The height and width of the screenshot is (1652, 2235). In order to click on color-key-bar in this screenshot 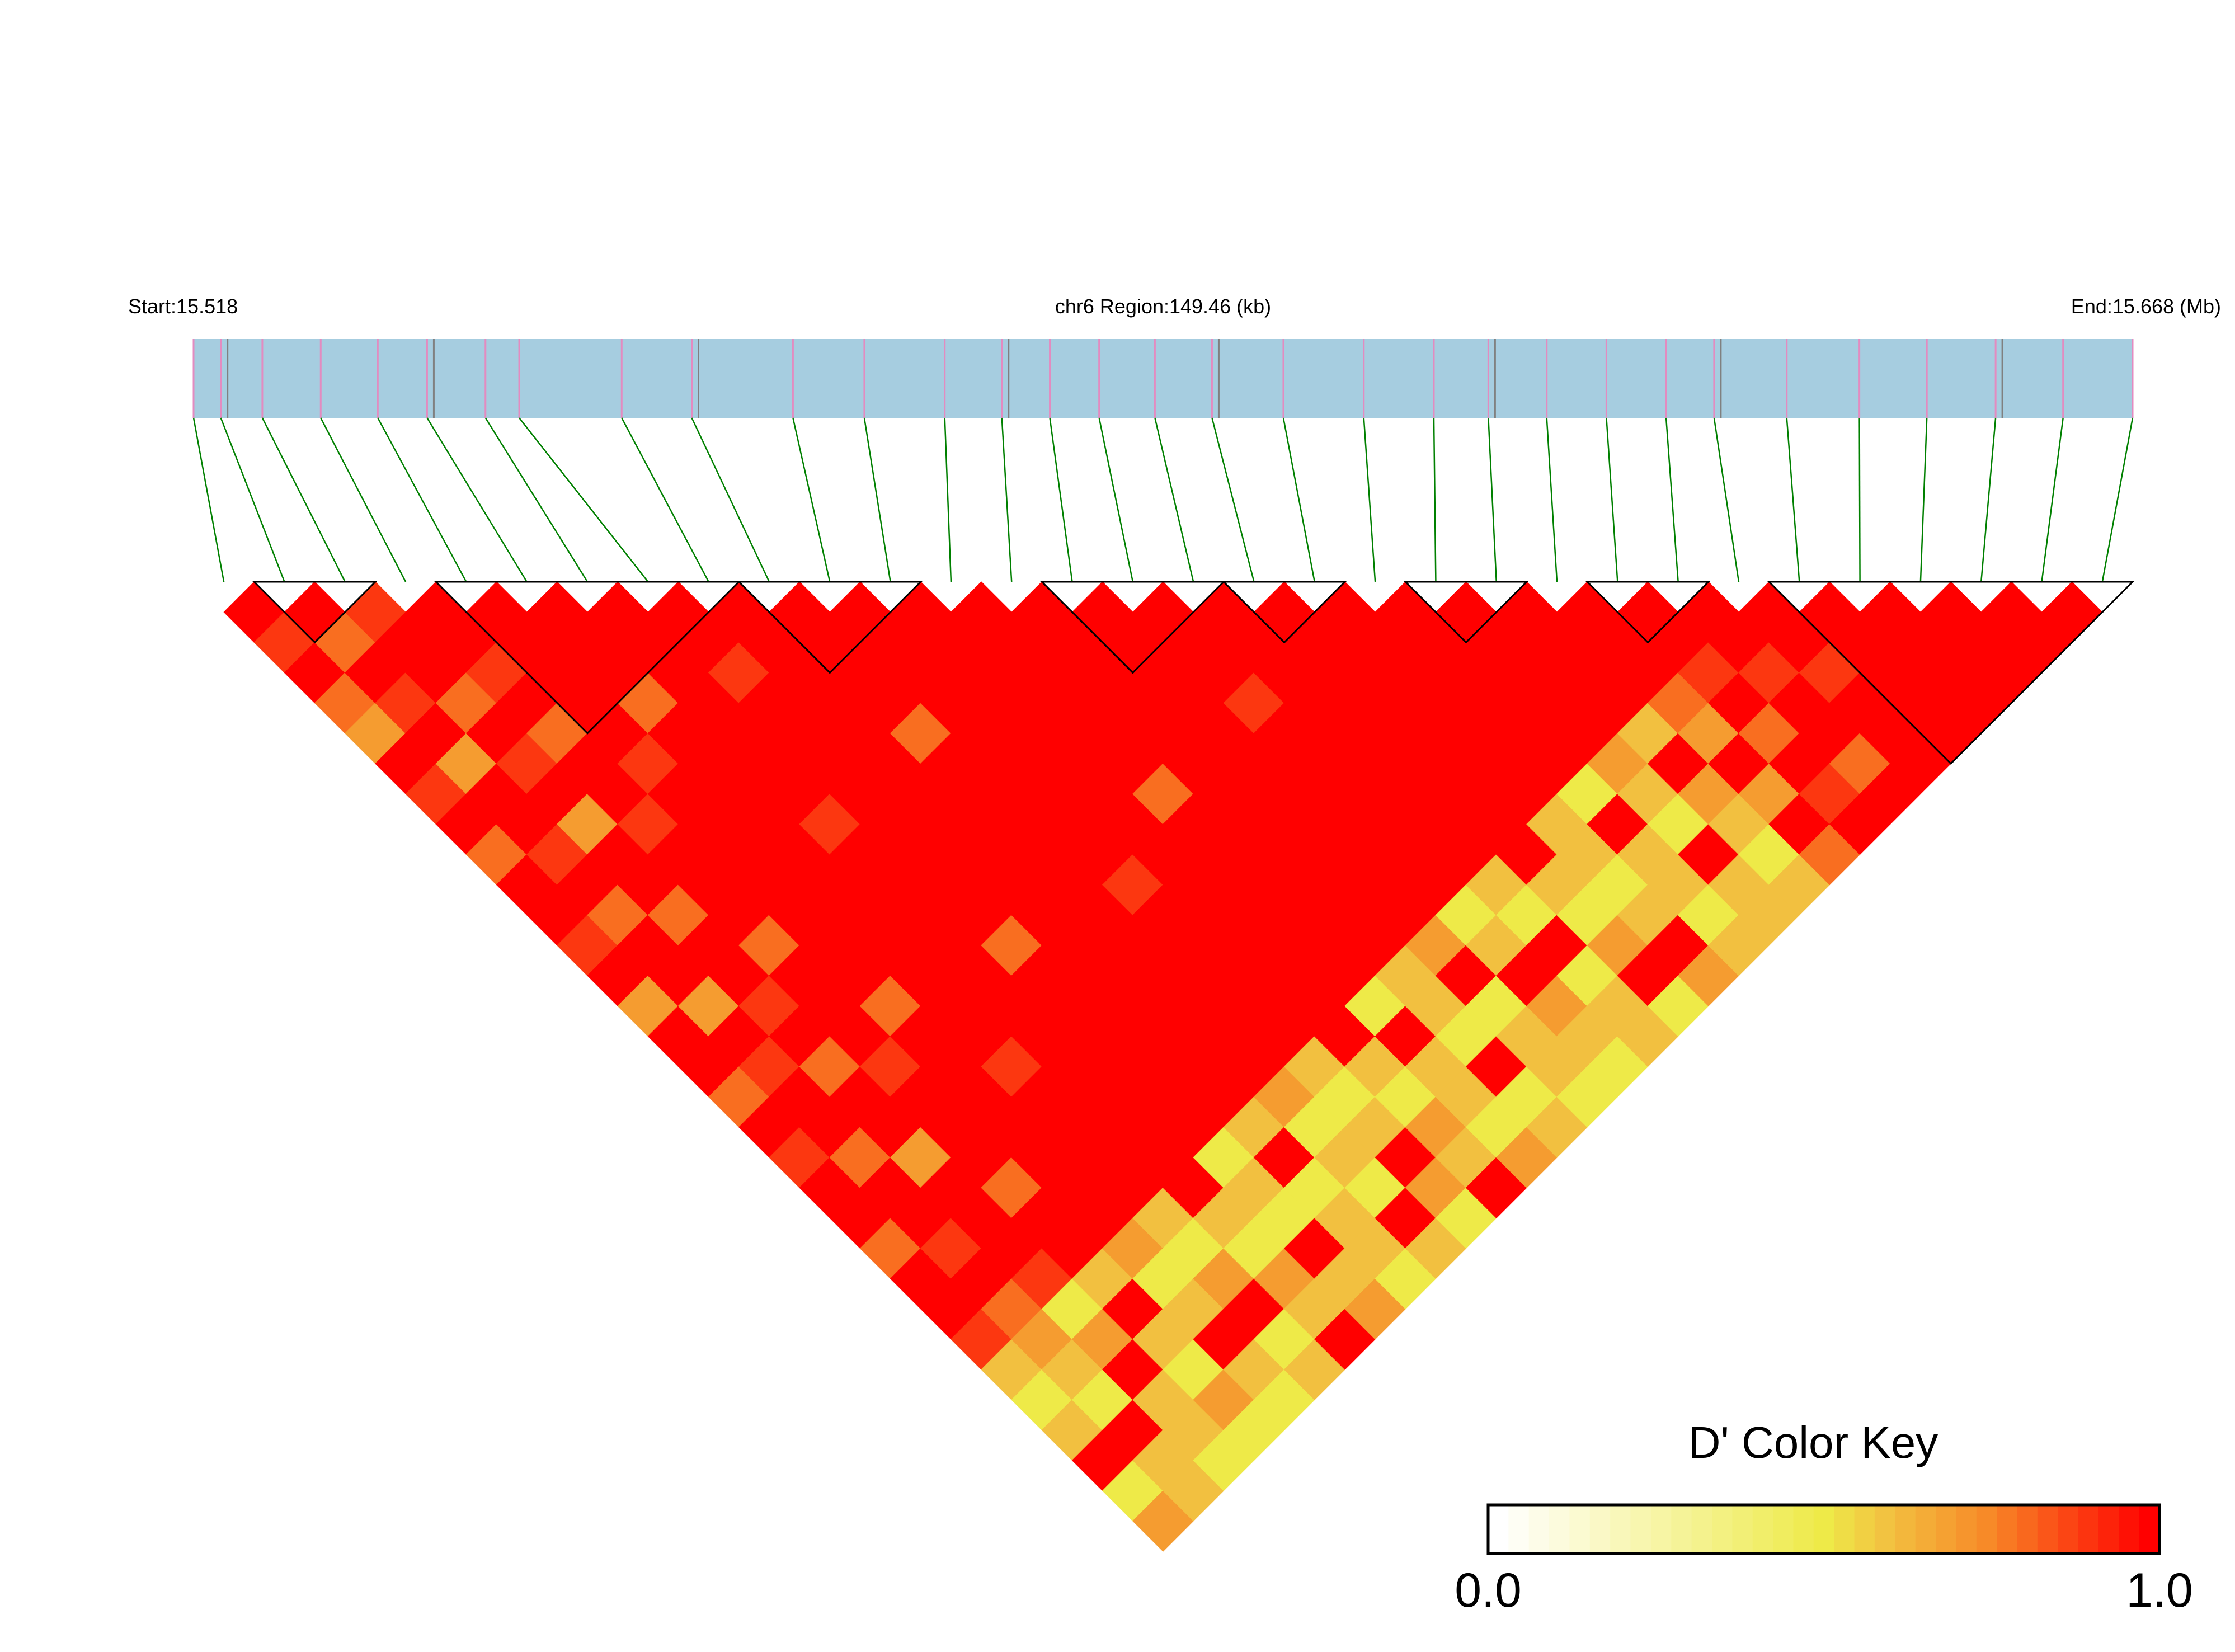, I will do `click(1823, 1529)`.